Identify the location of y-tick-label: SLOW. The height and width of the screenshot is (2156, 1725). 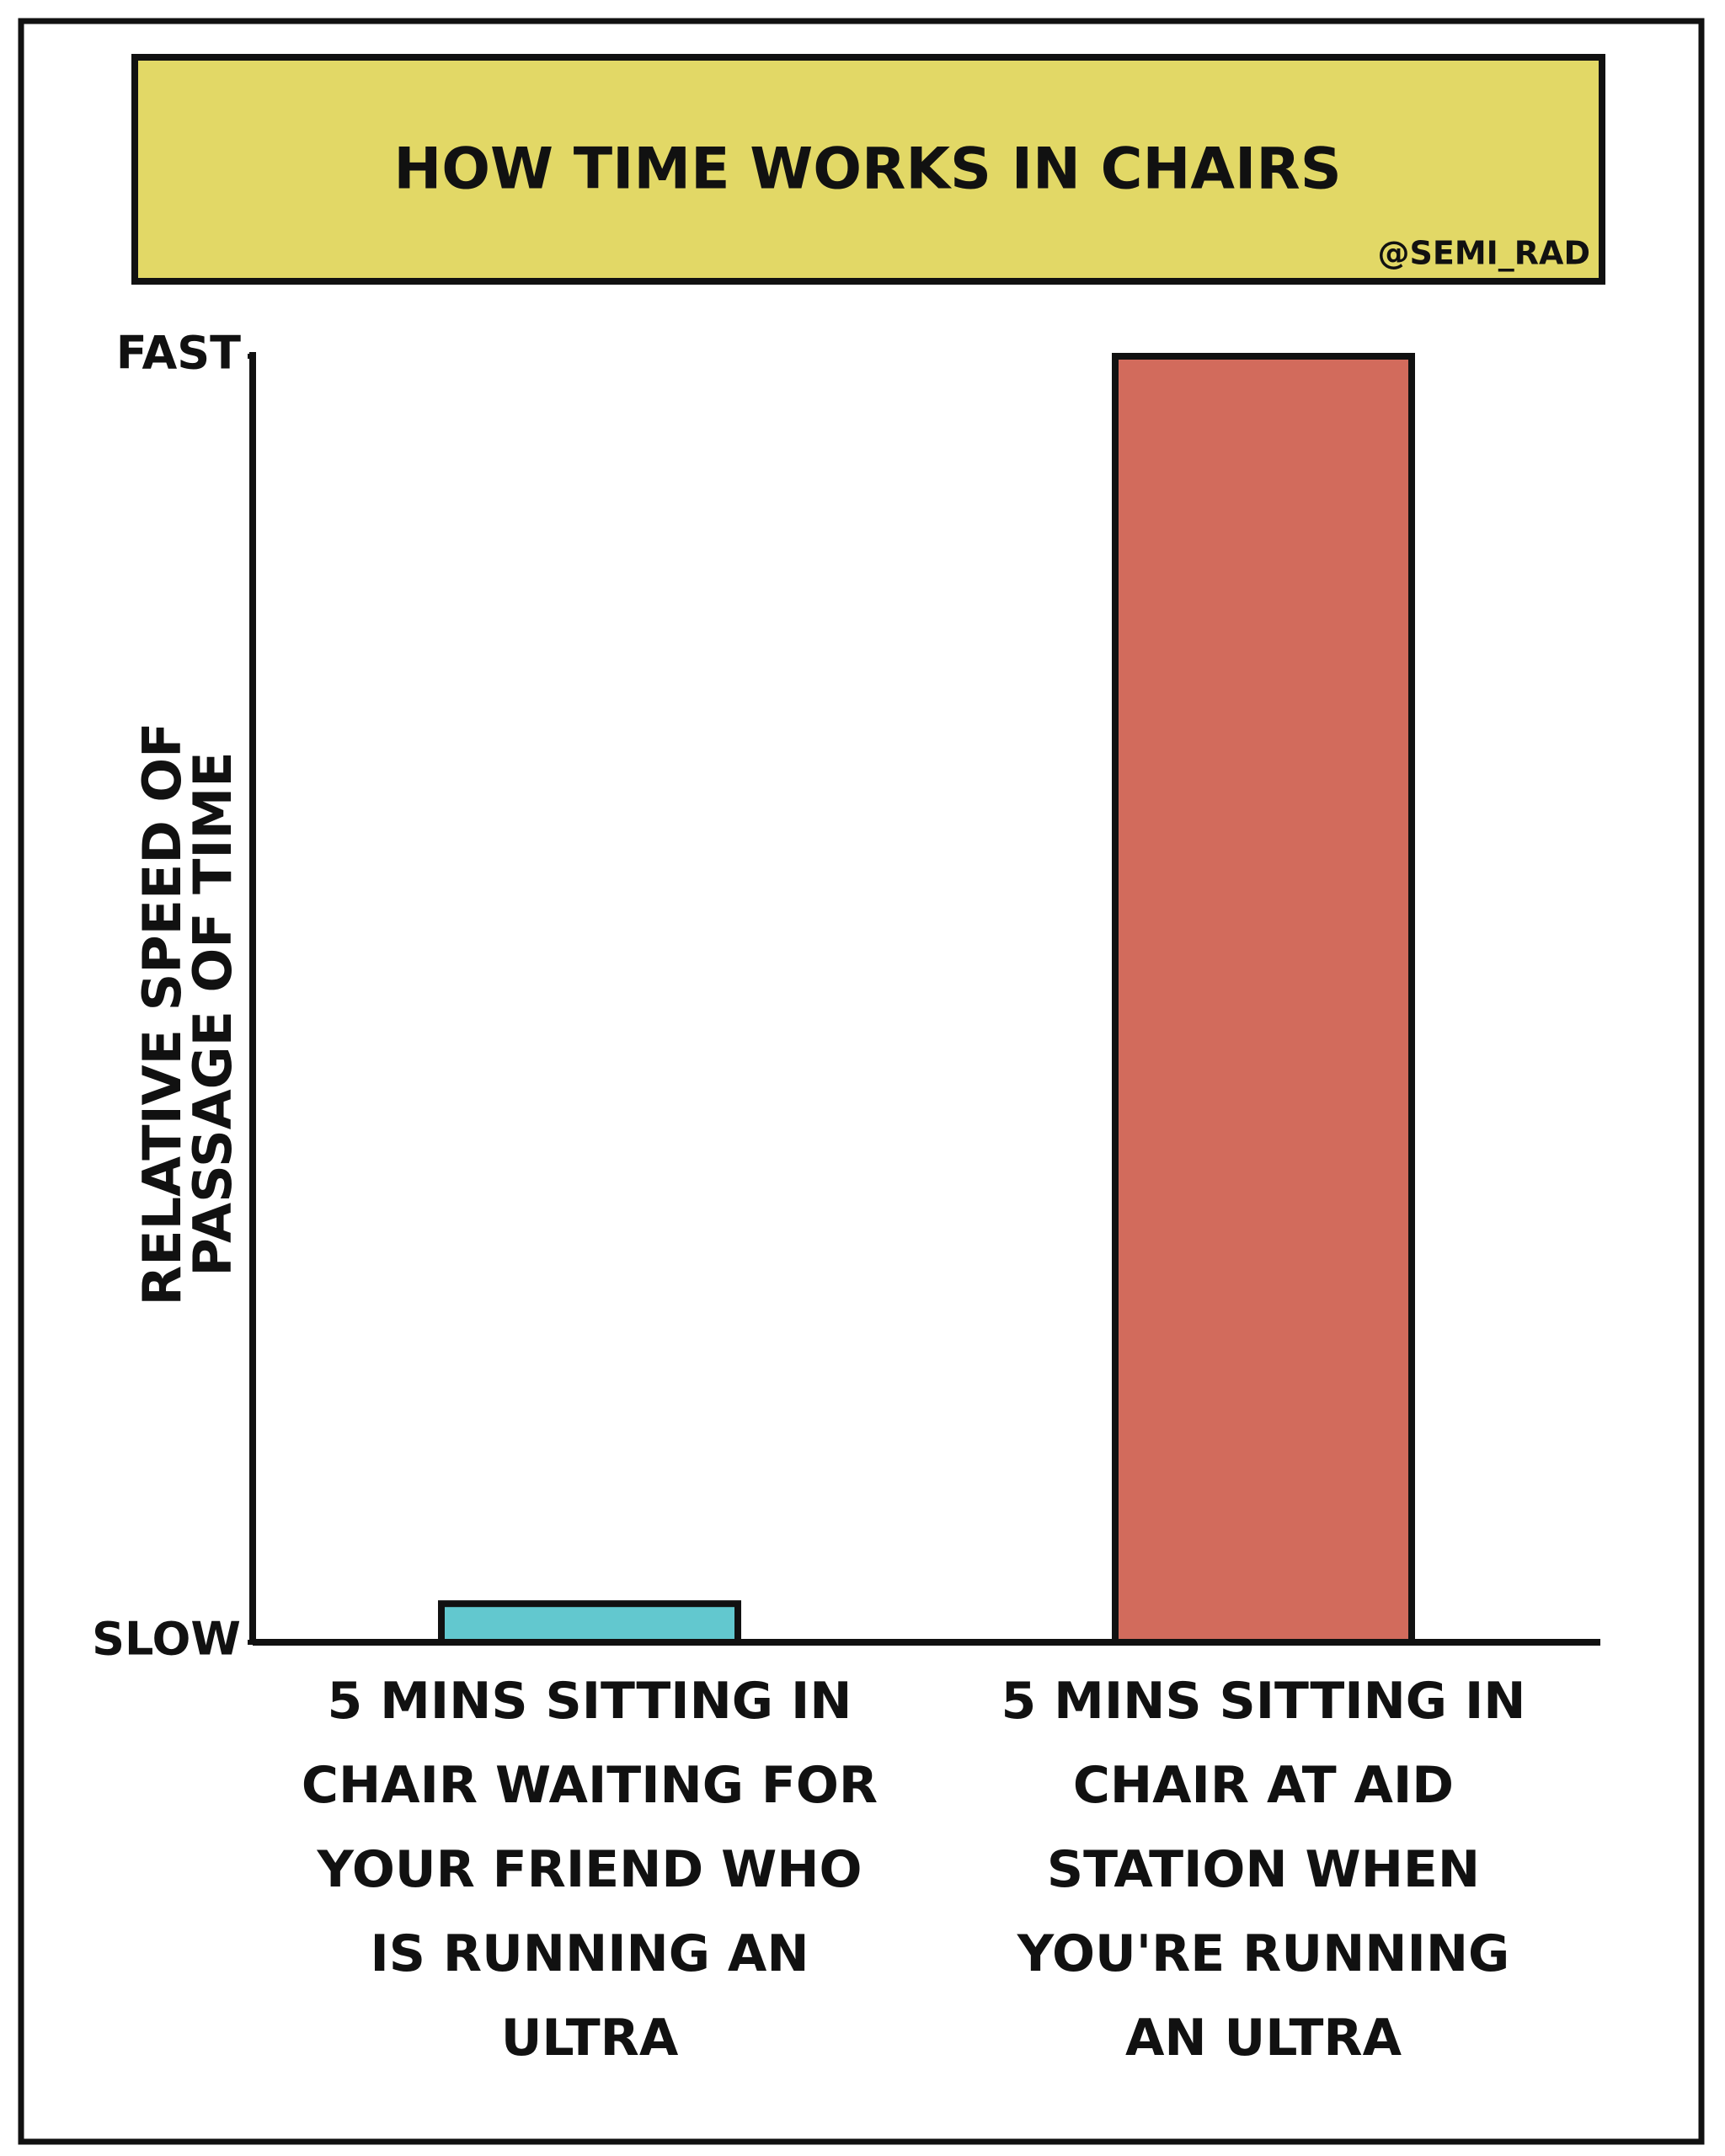
(166, 1640).